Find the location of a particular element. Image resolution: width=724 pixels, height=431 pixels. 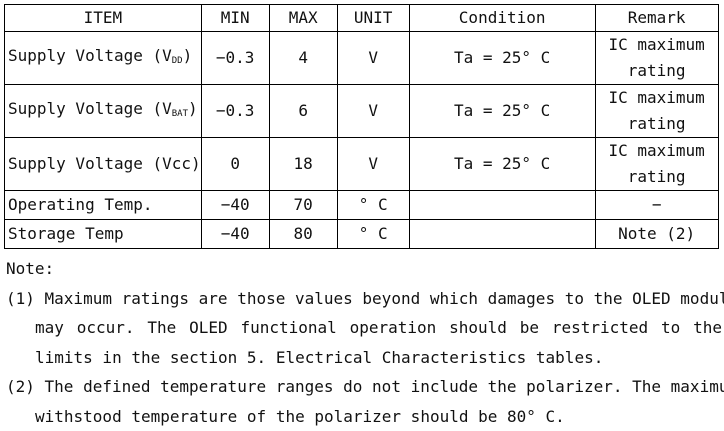

cell-remark: − is located at coordinates (656, 205).